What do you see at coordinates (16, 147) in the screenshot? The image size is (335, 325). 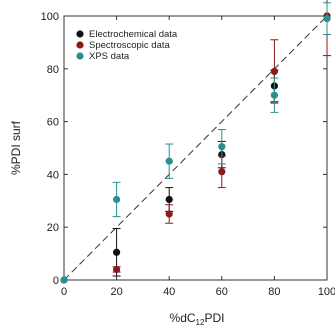 I see `y-axis-title: %PDI surf` at bounding box center [16, 147].